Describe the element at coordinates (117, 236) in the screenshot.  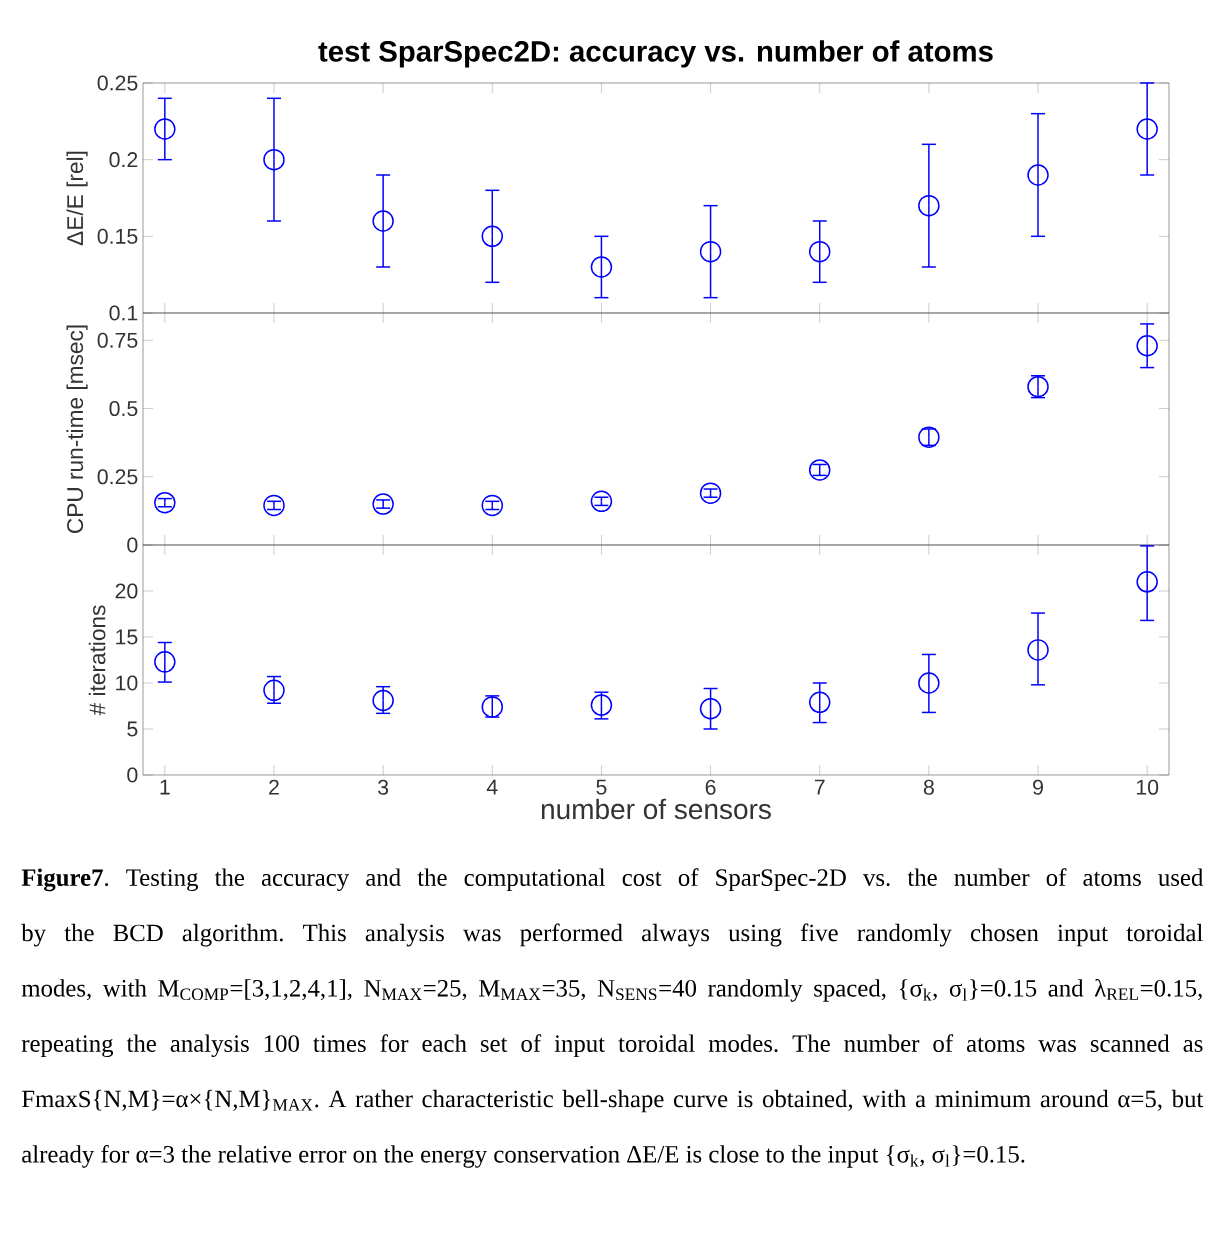
I see `y-tick-label: 0.15` at that location.